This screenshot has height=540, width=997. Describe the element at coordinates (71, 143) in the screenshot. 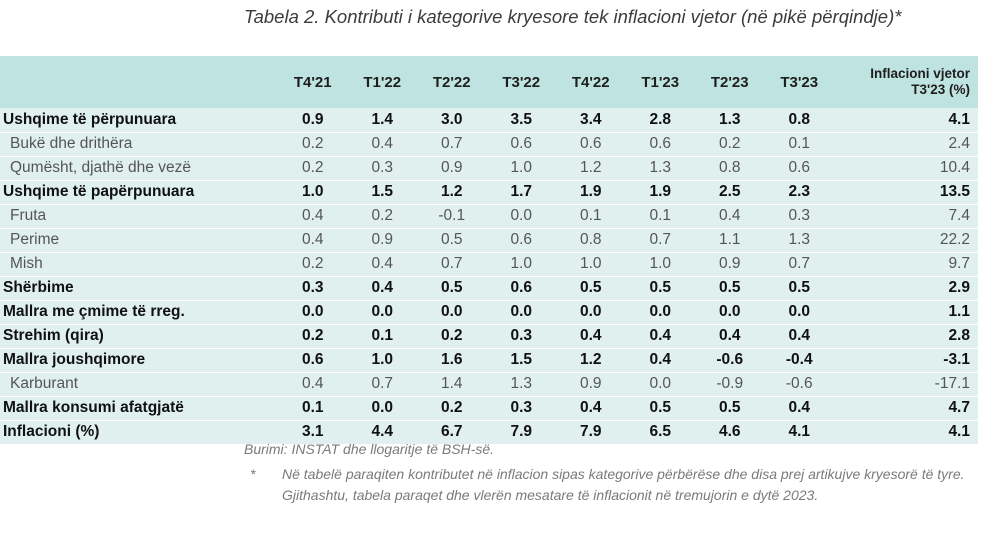

I see `row-label: Bukë dhe drithëra` at that location.